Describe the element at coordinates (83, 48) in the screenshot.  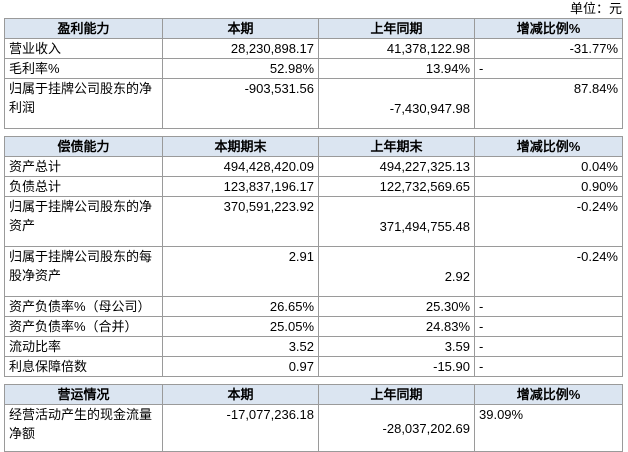
I see `row-label: 营业收入` at that location.